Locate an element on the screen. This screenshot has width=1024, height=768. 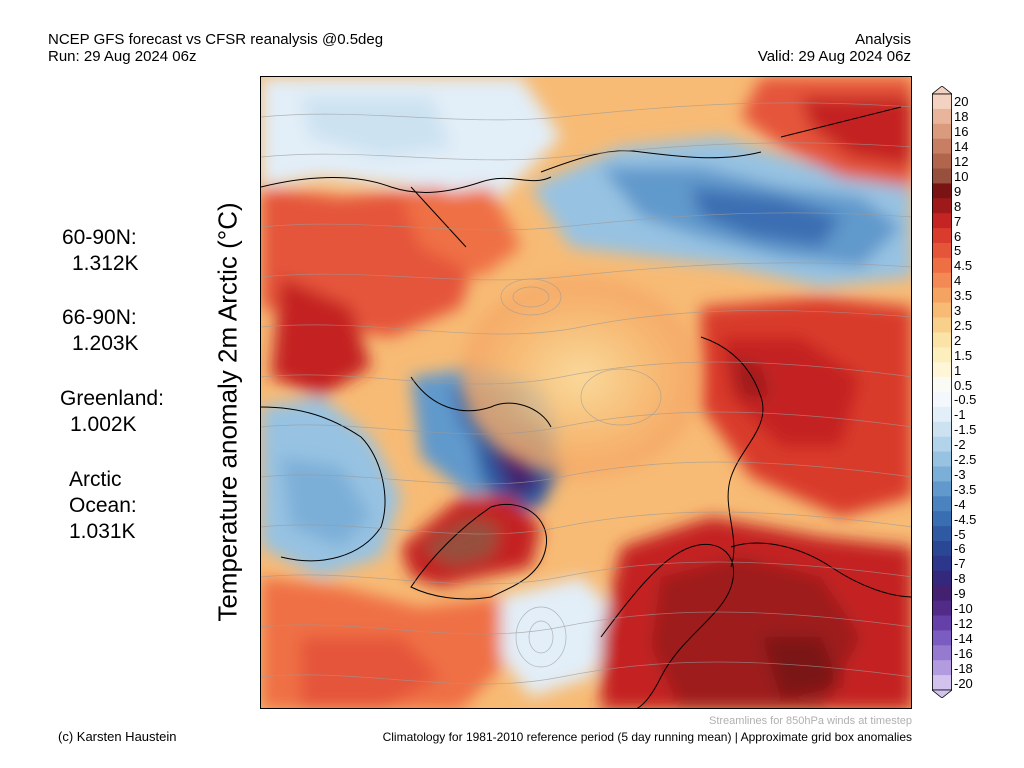
colorbar-tick-label: 10 is located at coordinates (961, 176).